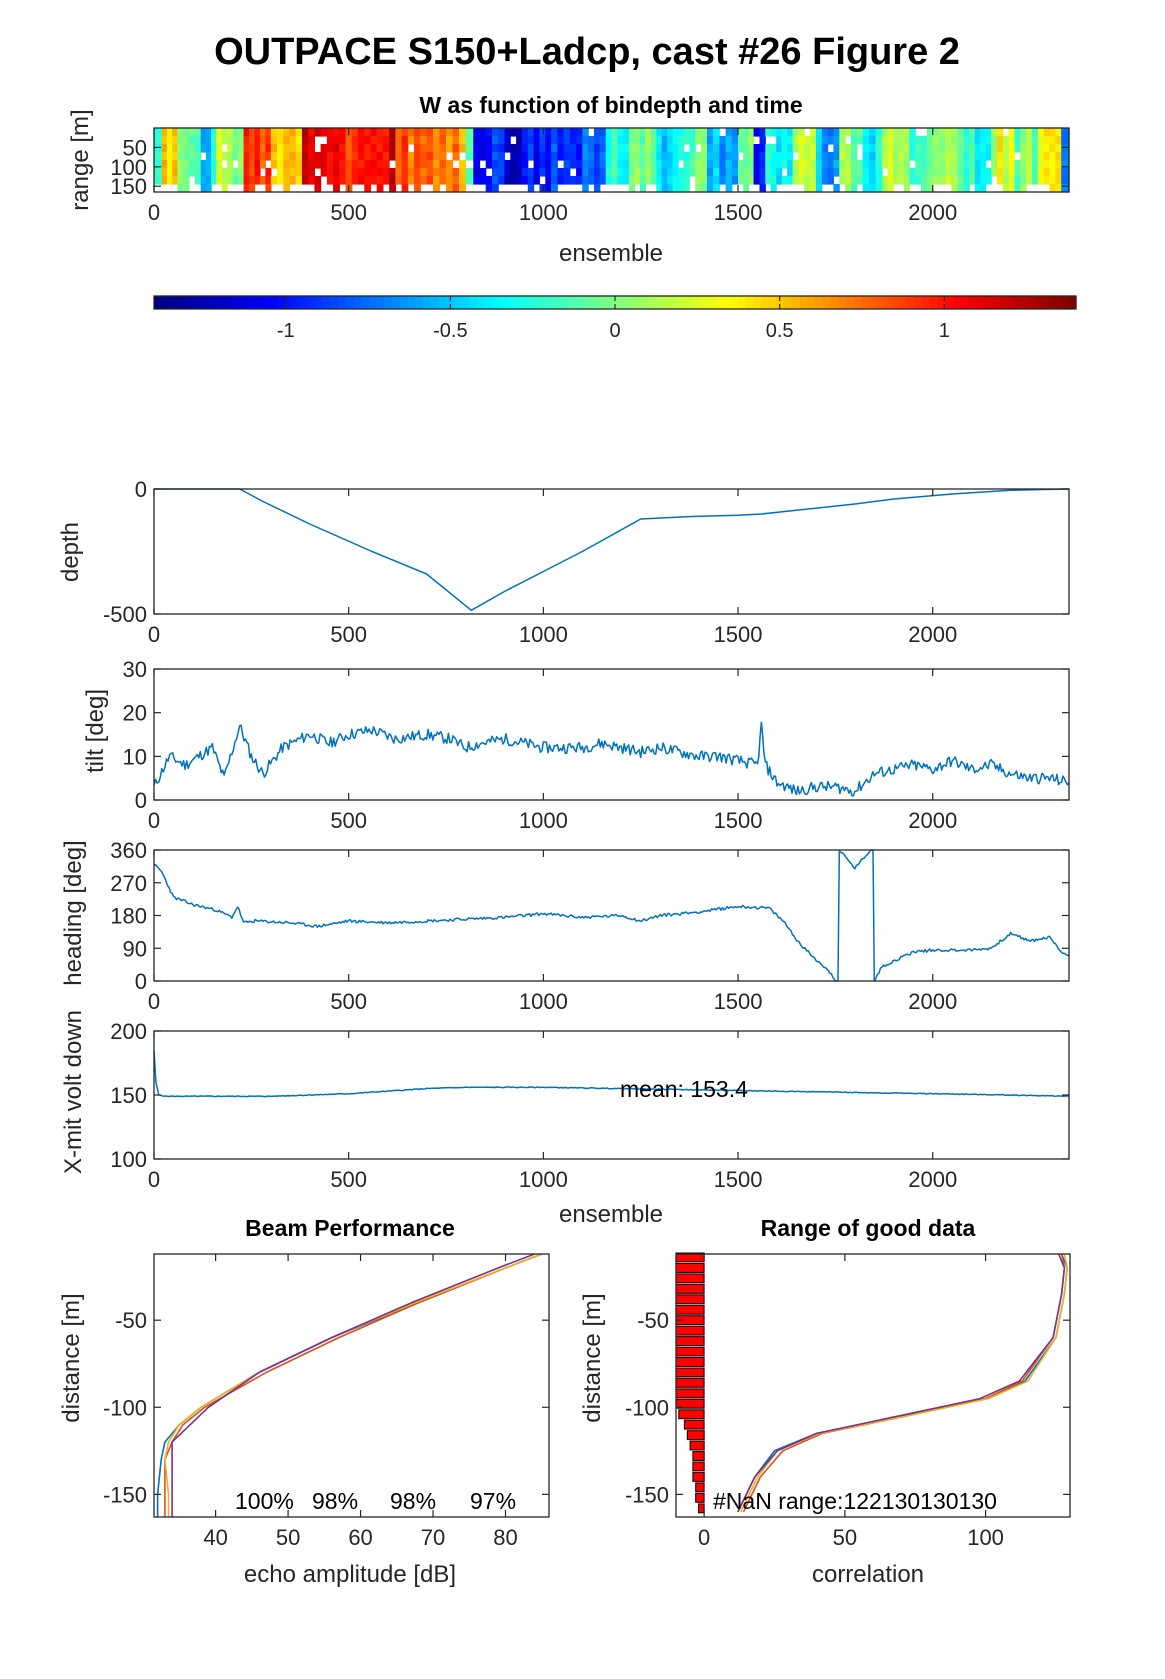 The width and height of the screenshot is (1165, 1679). What do you see at coordinates (543, 1001) in the screenshot?
I see `heading-xtick-label: 1000` at bounding box center [543, 1001].